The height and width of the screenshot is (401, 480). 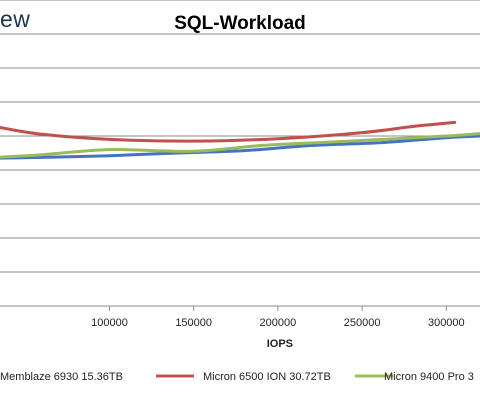 What do you see at coordinates (193, 323) in the screenshot?
I see `x-tick-label: 150000` at bounding box center [193, 323].